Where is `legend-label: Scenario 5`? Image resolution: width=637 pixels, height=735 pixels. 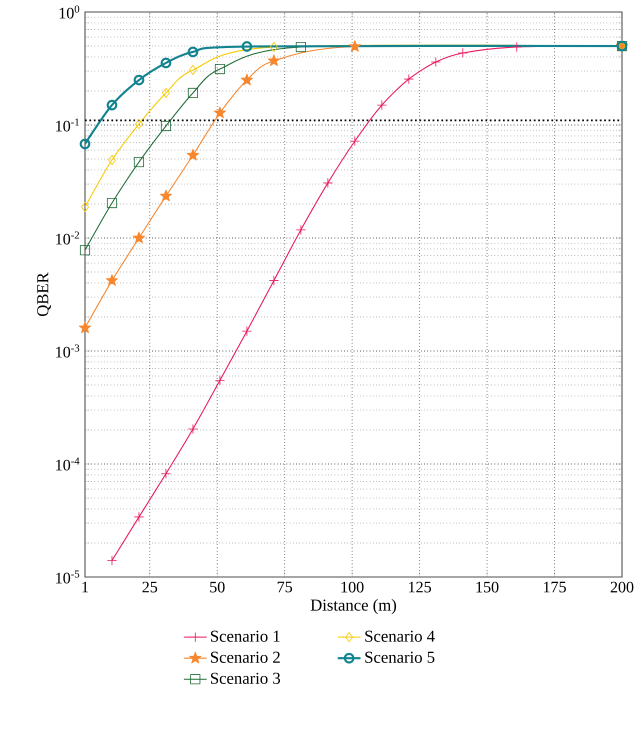 legend-label: Scenario 5 is located at coordinates (399, 657).